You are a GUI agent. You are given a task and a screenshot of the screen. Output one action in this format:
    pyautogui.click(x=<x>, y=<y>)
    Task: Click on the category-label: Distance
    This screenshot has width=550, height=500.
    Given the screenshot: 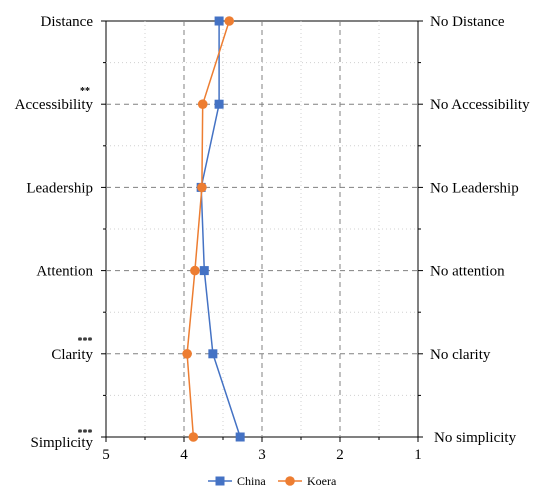 What is the action you would take?
    pyautogui.click(x=67, y=22)
    